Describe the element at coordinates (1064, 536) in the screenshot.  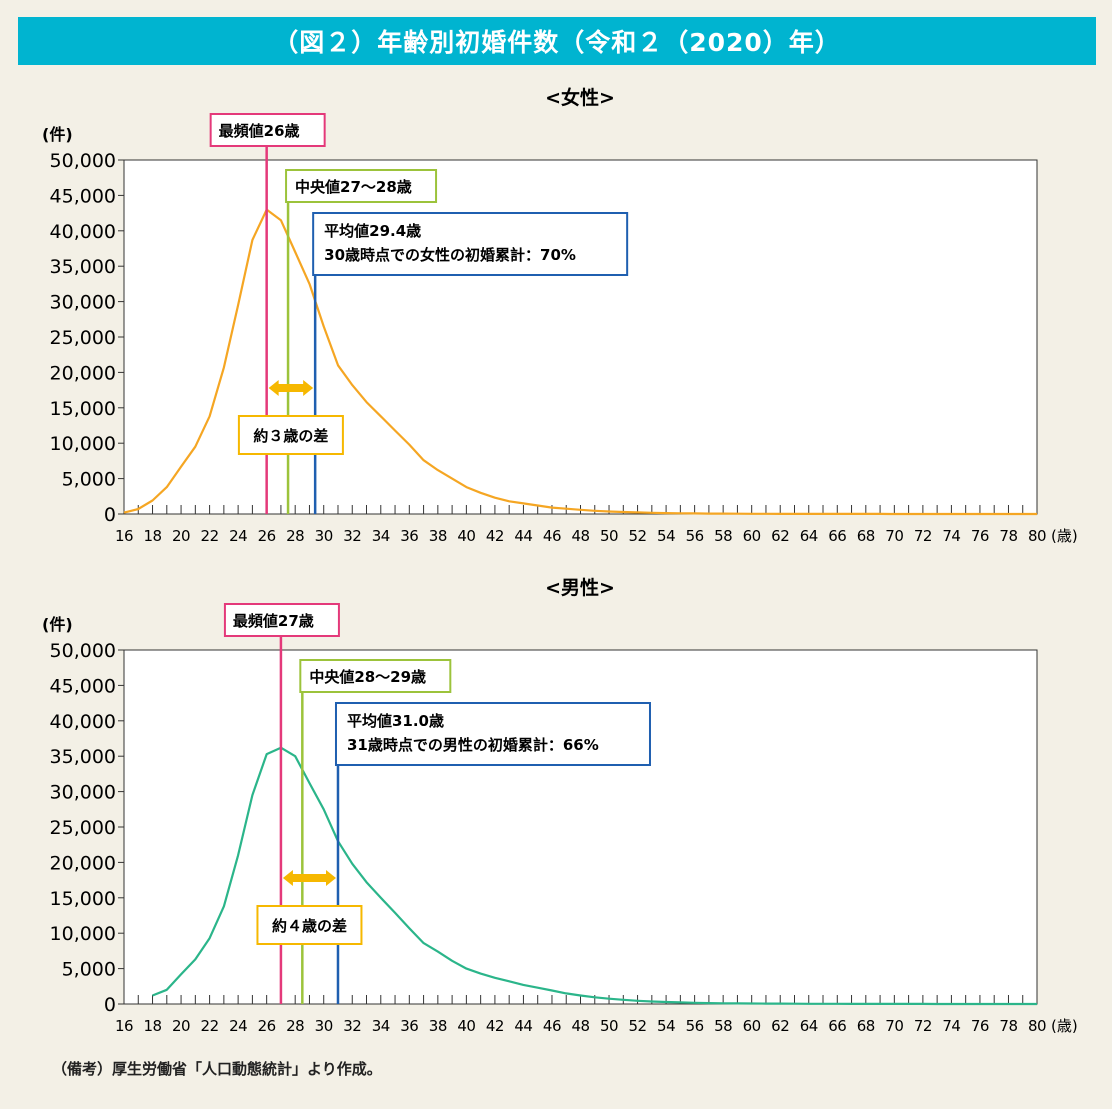
I see `x-axis-unit: (歳)` at that location.